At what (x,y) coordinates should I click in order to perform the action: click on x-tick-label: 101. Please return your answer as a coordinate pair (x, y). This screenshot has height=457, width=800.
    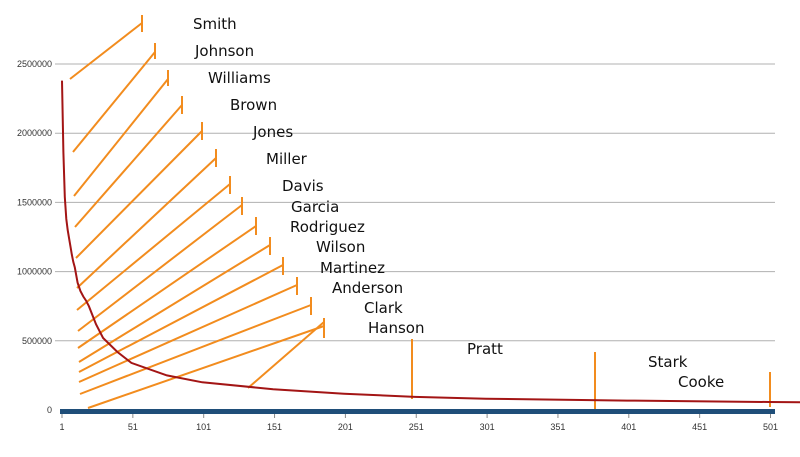
    Looking at the image, I should click on (203, 427).